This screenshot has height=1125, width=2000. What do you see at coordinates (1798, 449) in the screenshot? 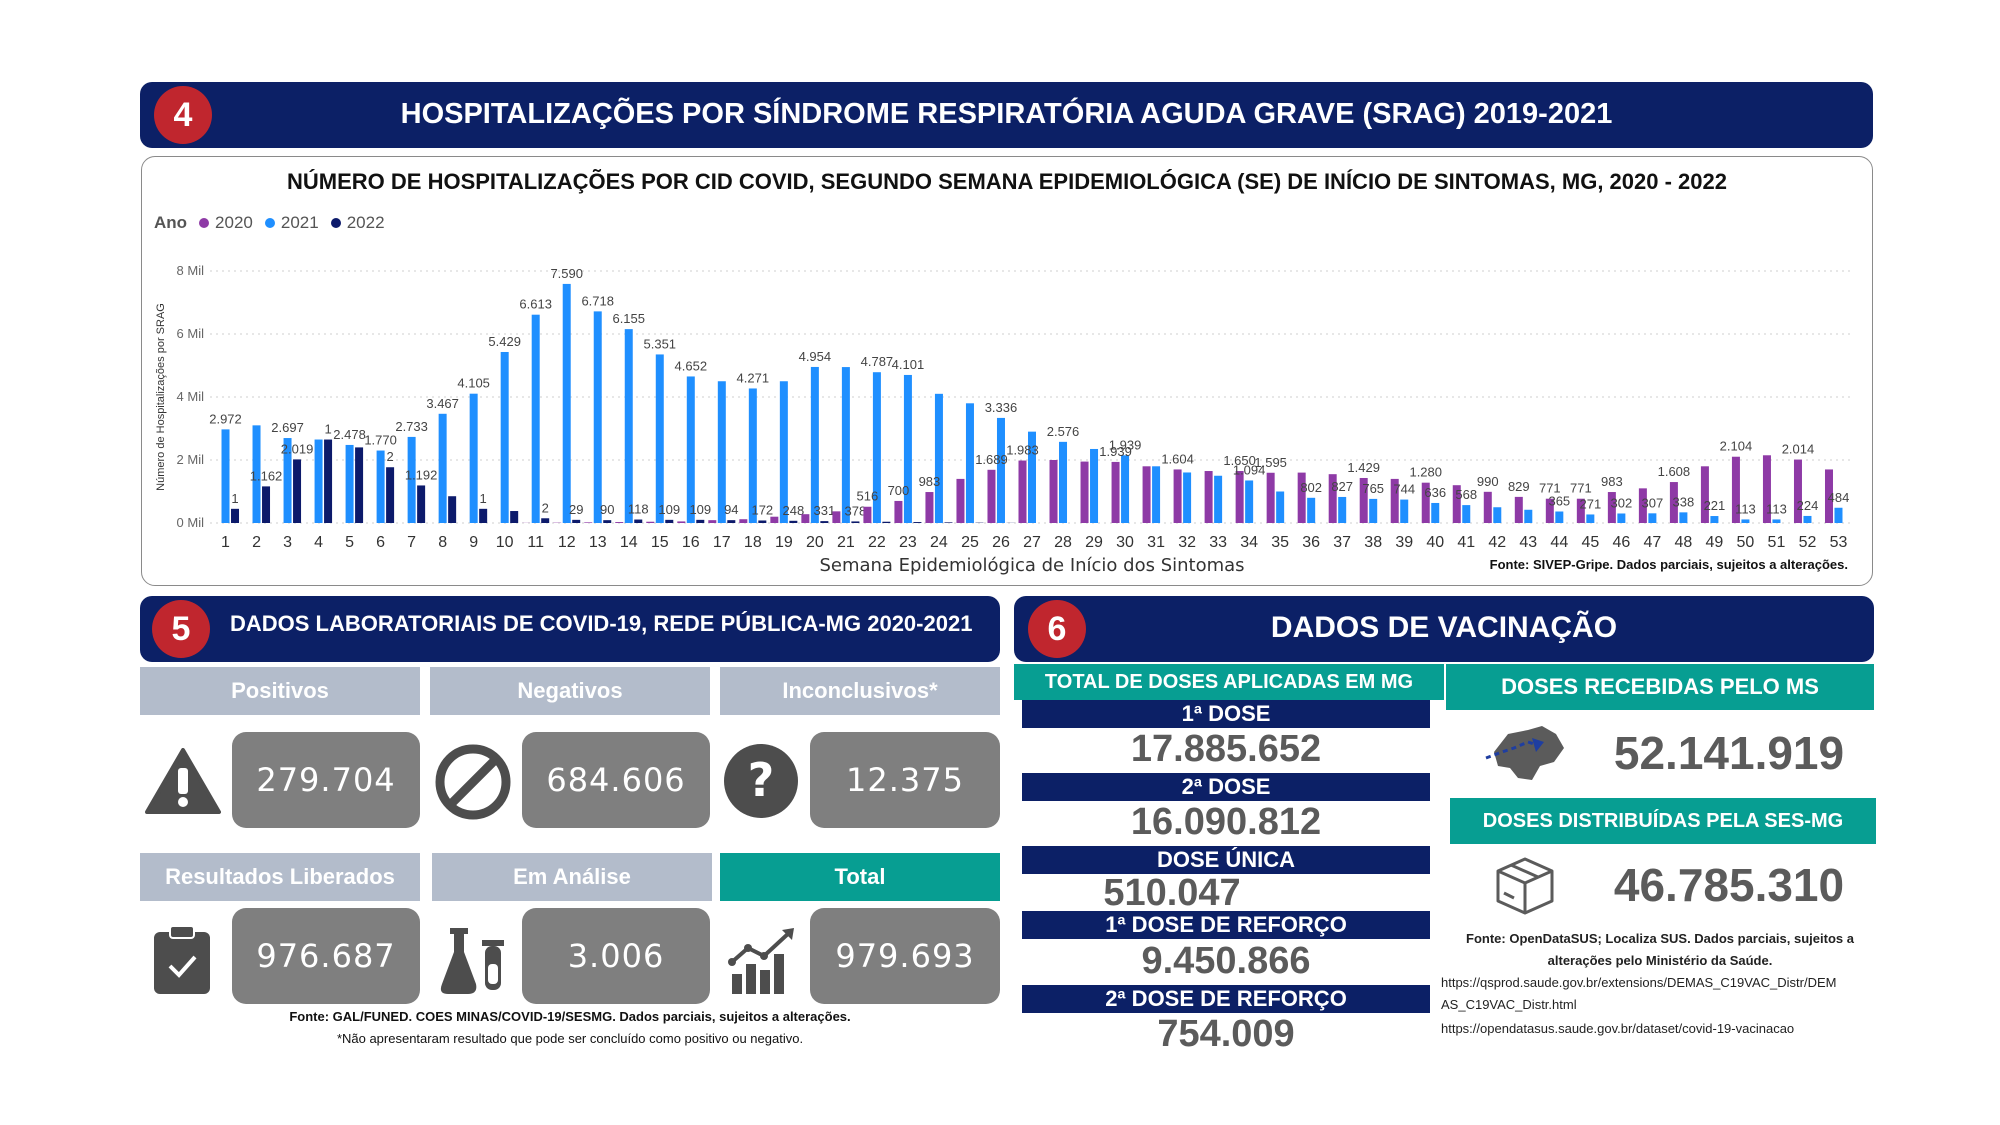
I see `data-label: 2.014` at bounding box center [1798, 449].